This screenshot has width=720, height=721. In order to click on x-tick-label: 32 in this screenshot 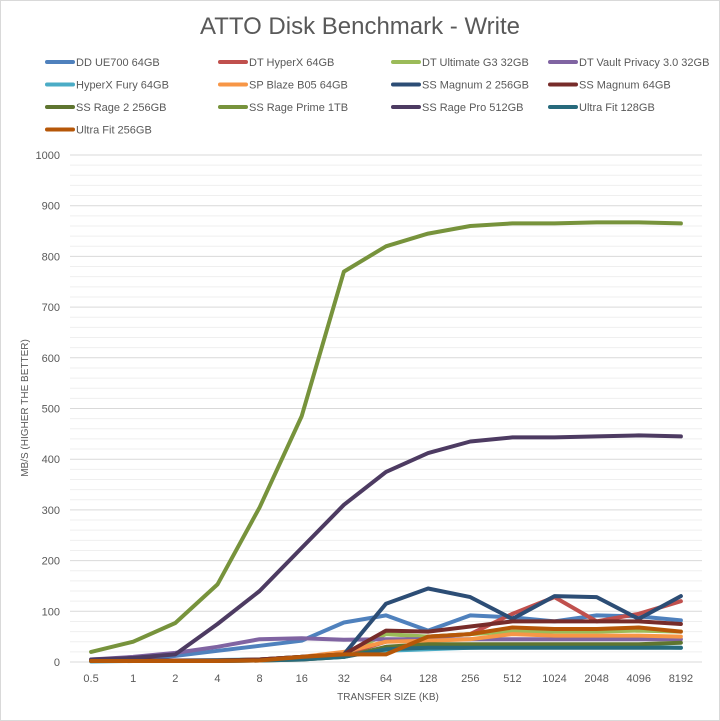, I will do `click(344, 679)`.